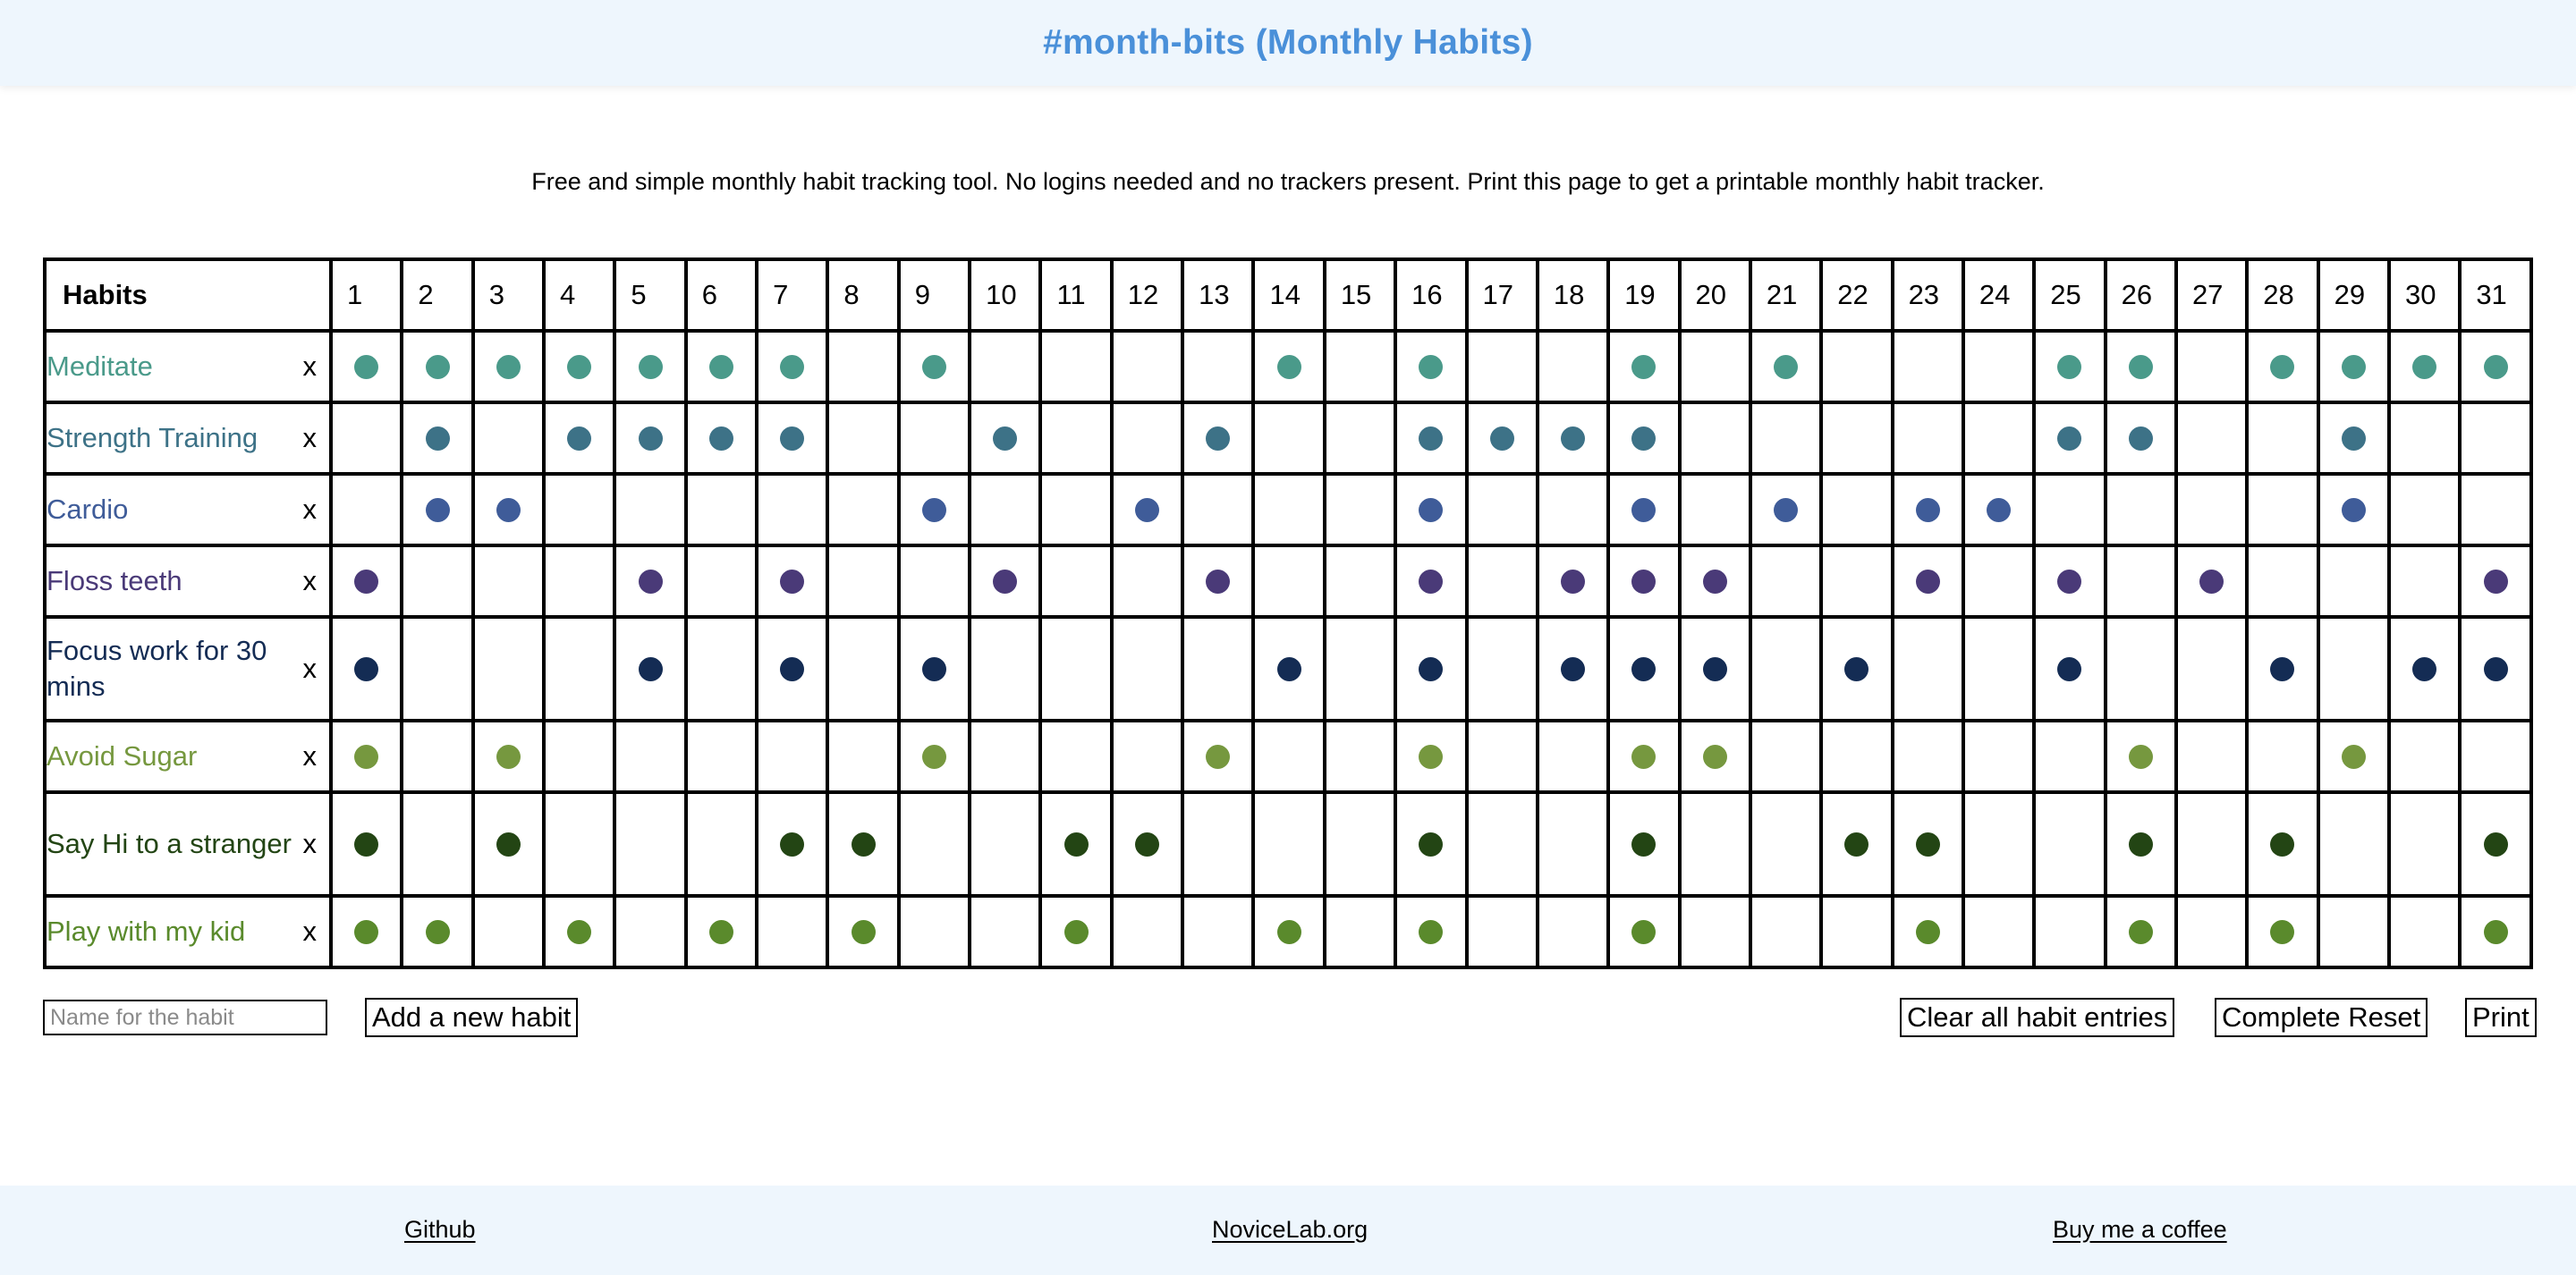  What do you see at coordinates (2037, 1017) in the screenshot?
I see `clear-entries-button: Clear all habit entries` at bounding box center [2037, 1017].